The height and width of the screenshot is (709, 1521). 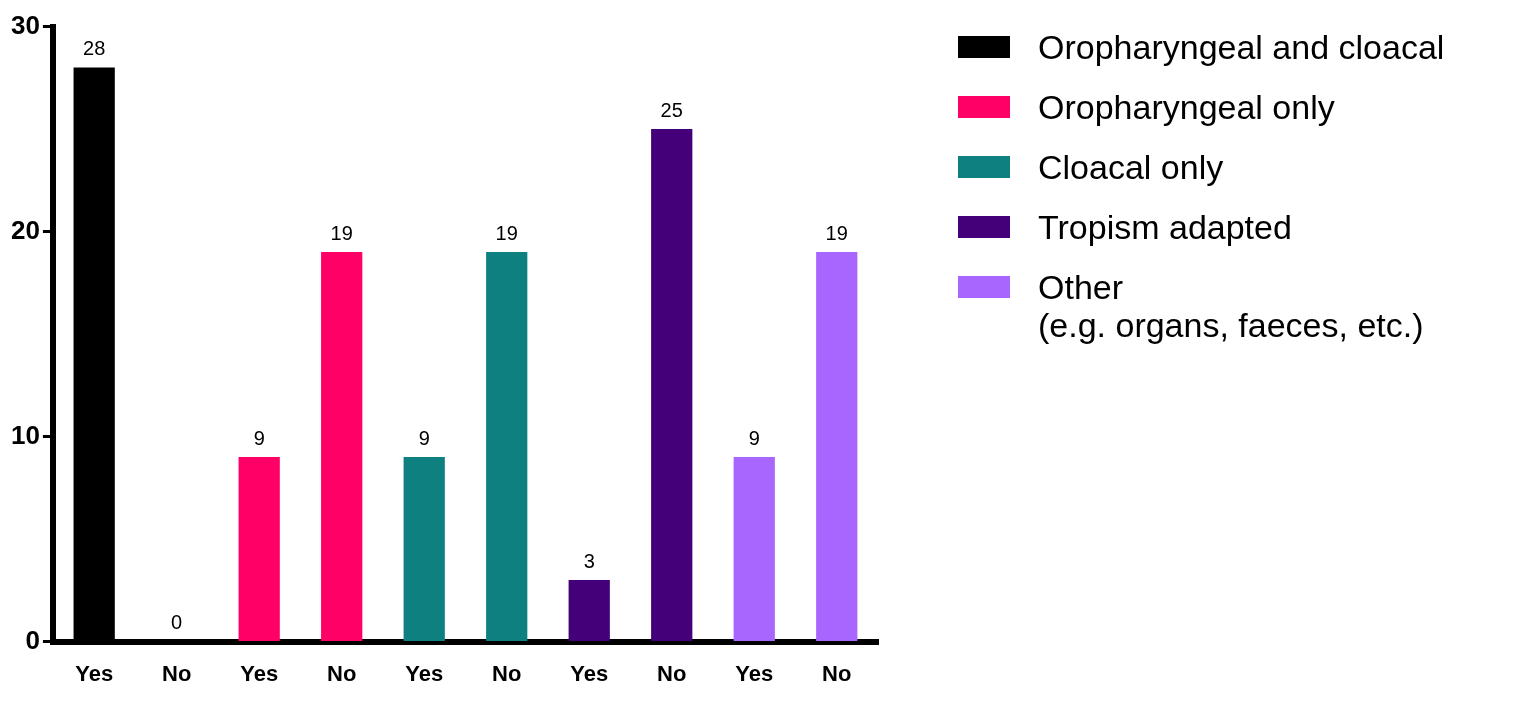 I want to click on y-tick-label: 20, so click(x=25, y=229).